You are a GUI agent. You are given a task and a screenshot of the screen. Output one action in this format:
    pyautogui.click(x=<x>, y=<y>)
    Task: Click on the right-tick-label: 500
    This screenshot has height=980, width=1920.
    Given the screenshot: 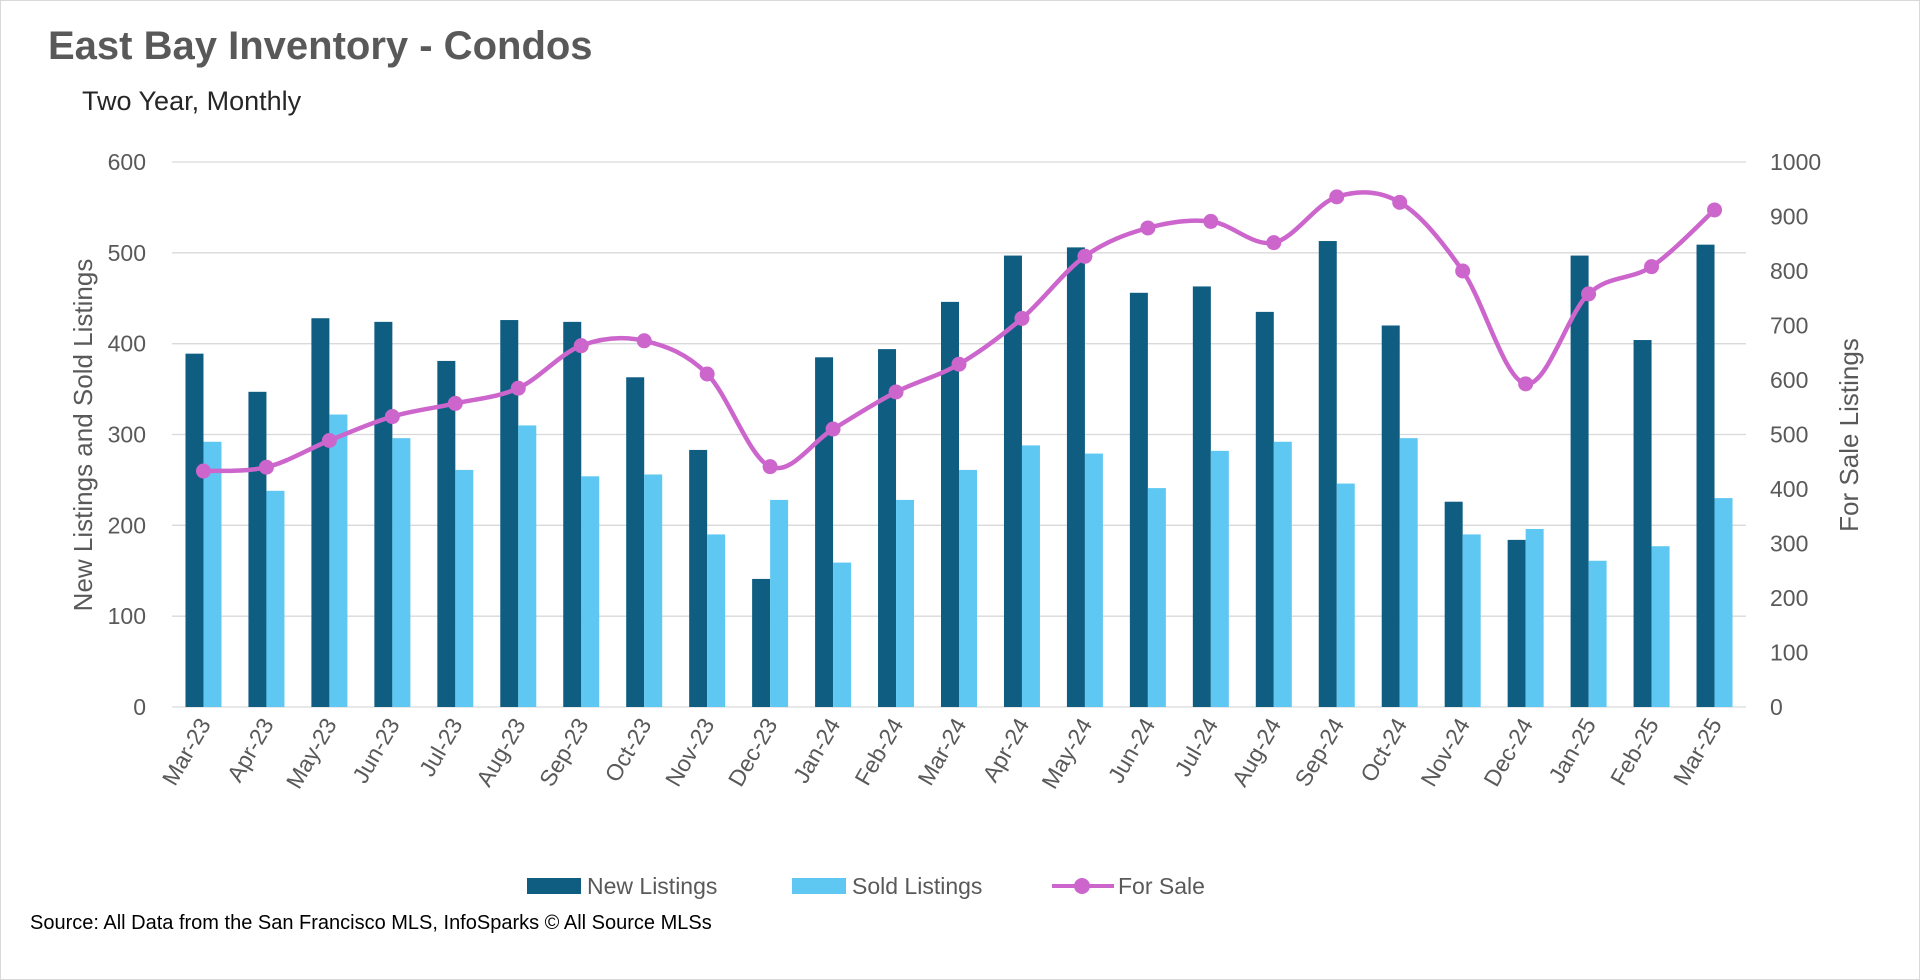 What is the action you would take?
    pyautogui.click(x=1789, y=435)
    